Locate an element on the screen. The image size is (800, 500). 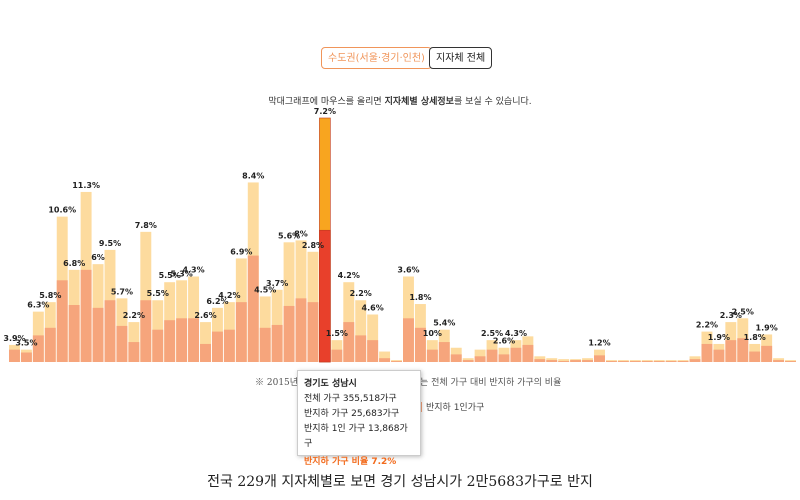
region-button: 지자체 전체 is located at coordinates (461, 58).